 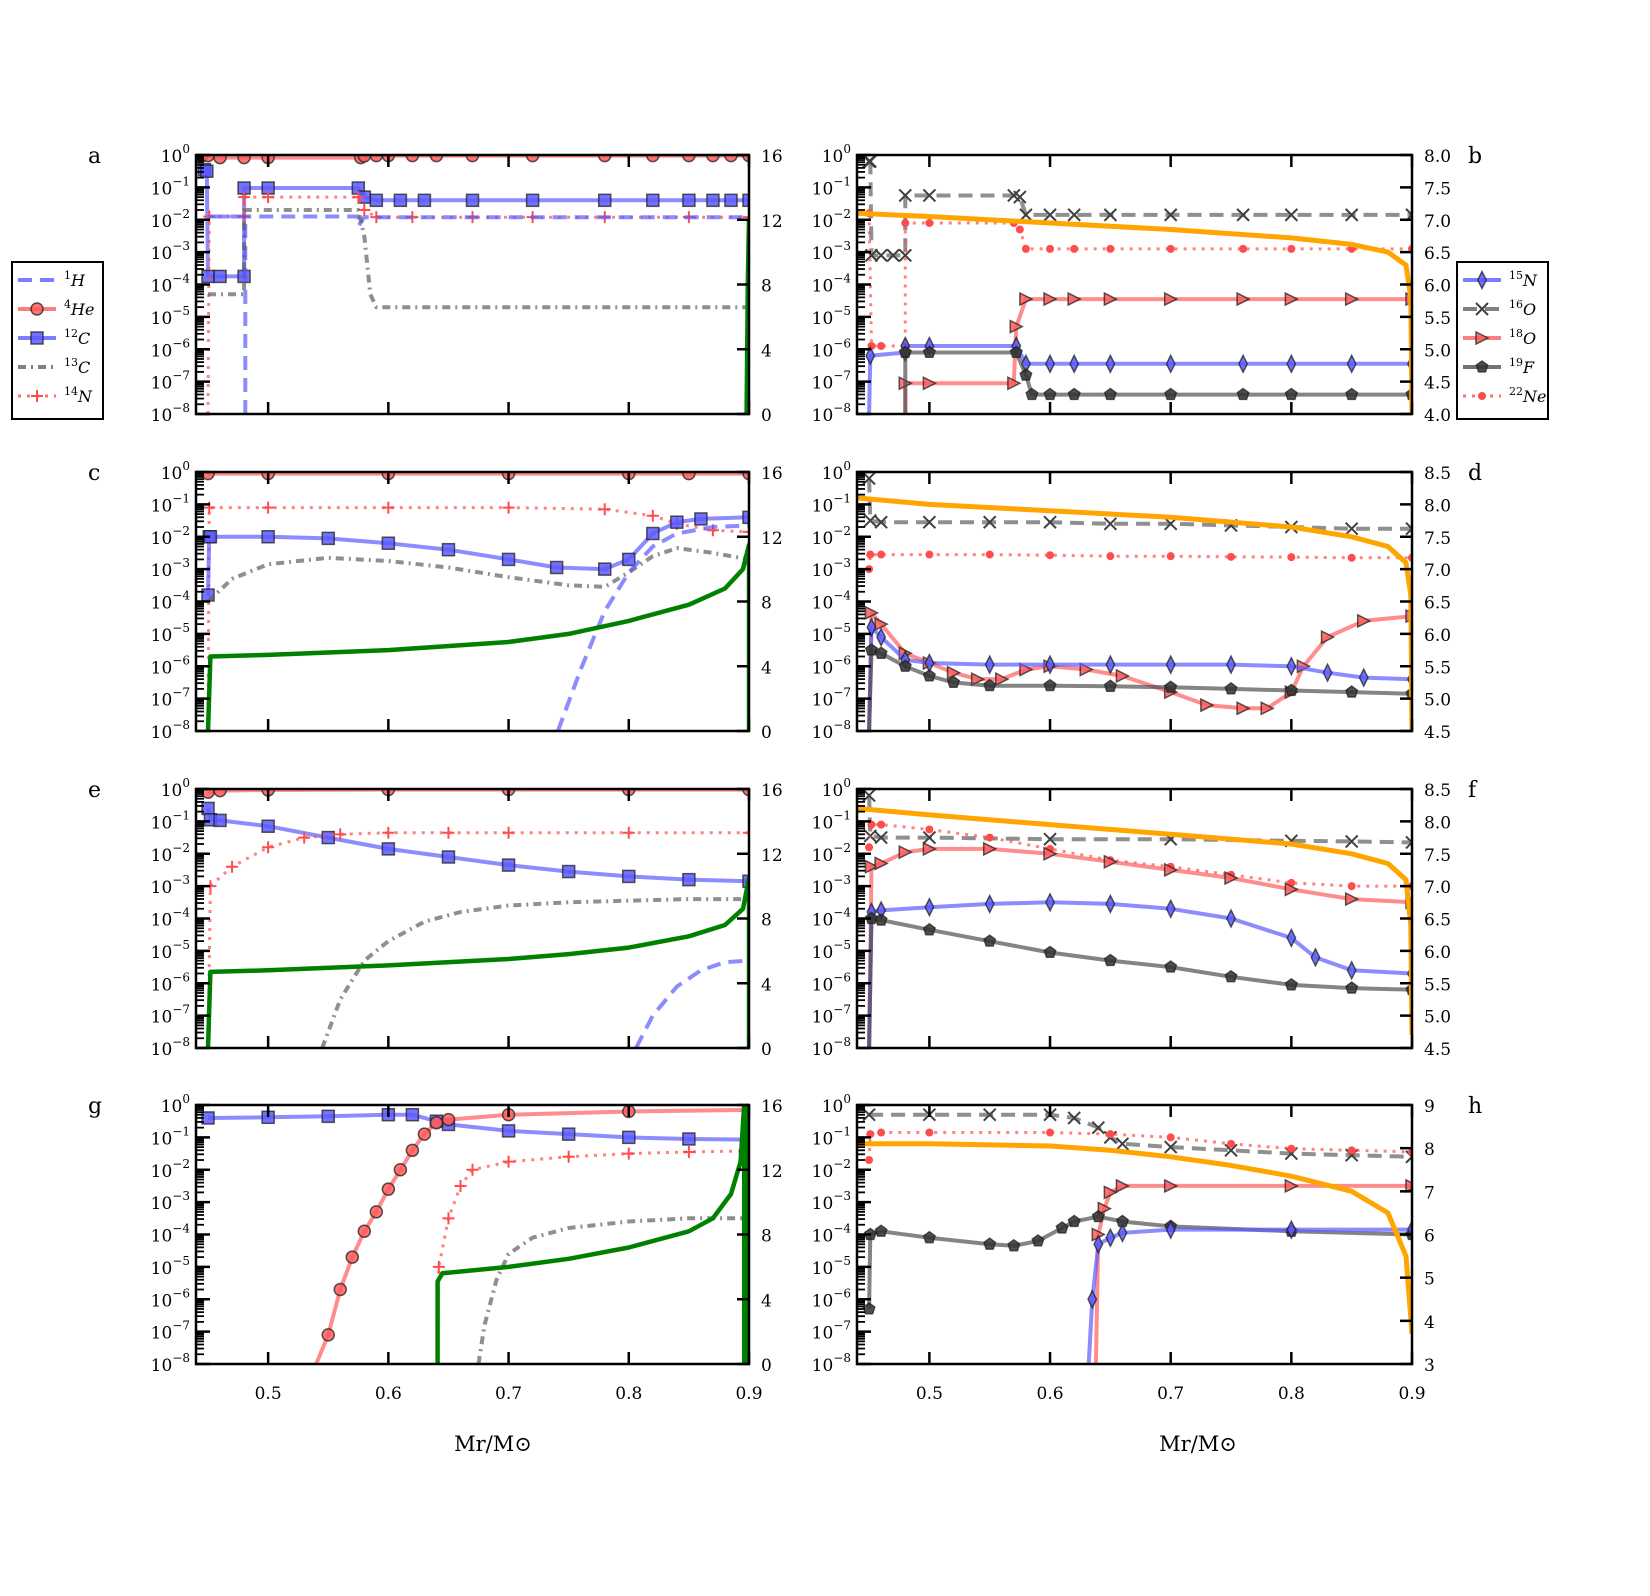 What do you see at coordinates (1074, 215) in the screenshot?
I see `point-b-16O` at bounding box center [1074, 215].